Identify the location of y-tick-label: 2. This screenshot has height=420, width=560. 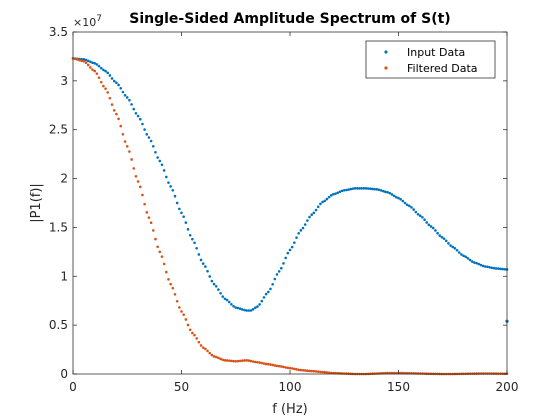
(64, 179).